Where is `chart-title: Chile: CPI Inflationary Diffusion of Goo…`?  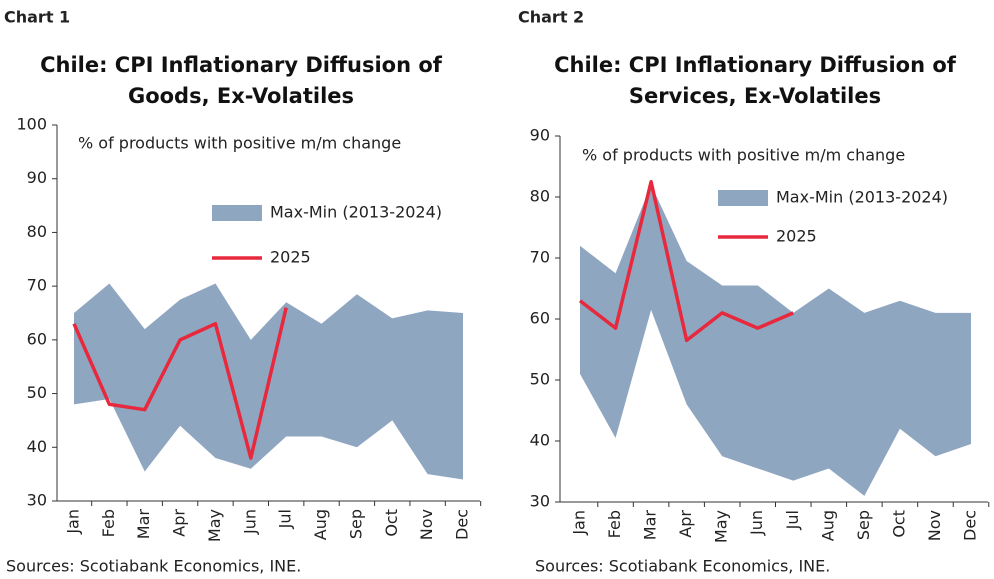 chart-title: Chile: CPI Inflationary Diffusion of Goo… is located at coordinates (241, 80).